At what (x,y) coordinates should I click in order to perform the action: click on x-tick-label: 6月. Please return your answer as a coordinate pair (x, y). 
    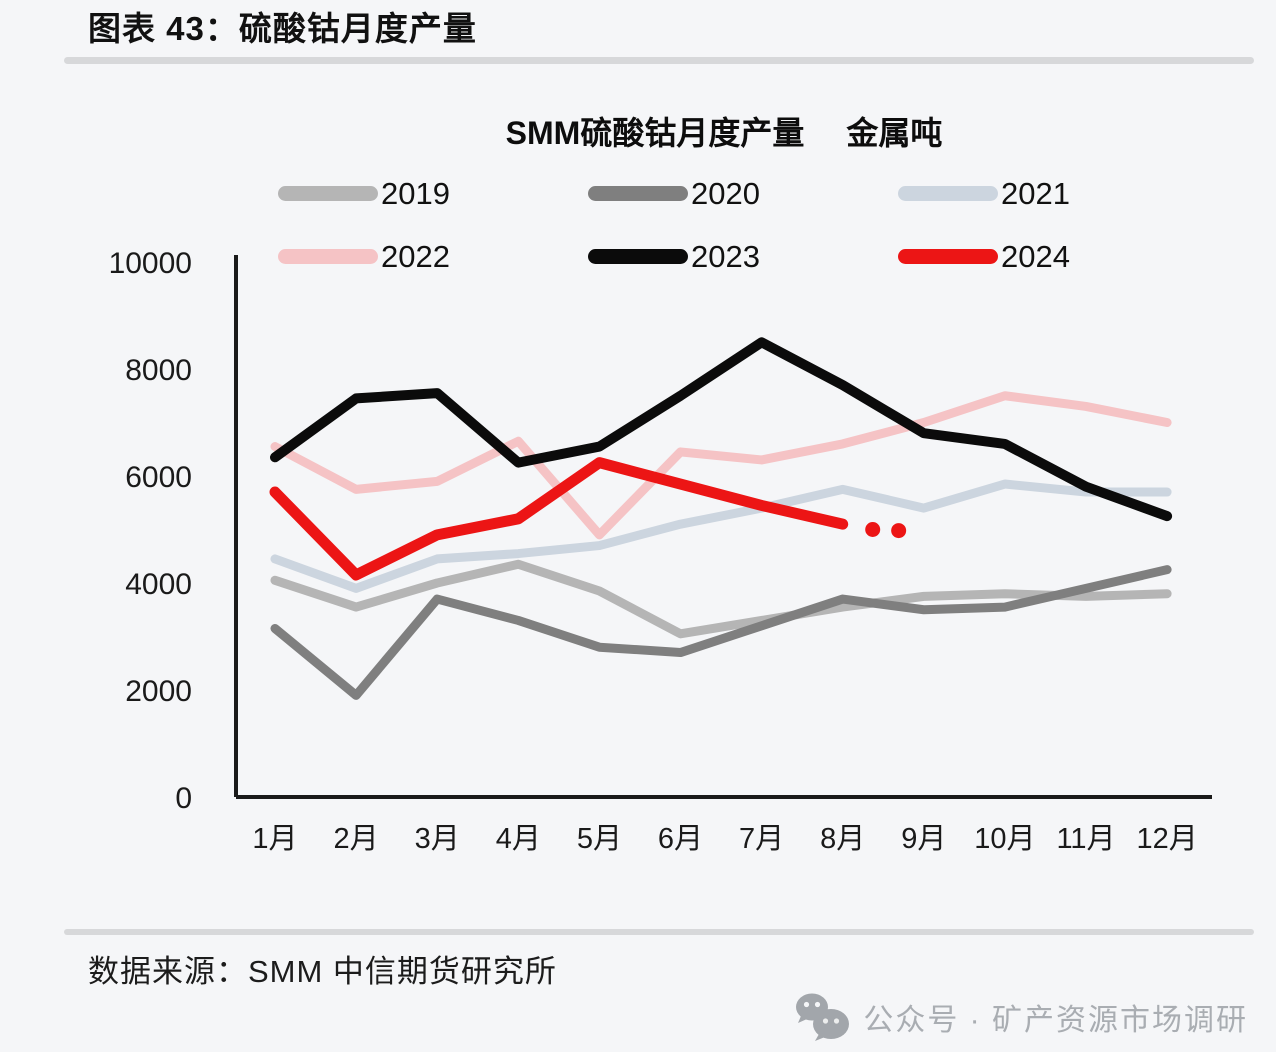
    Looking at the image, I should click on (680, 839).